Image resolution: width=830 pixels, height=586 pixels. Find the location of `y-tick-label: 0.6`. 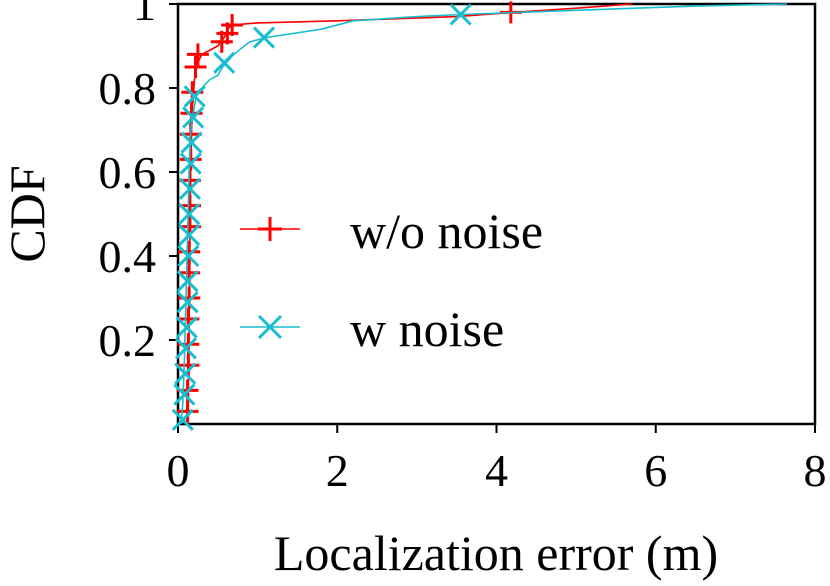

y-tick-label: 0.6 is located at coordinates (128, 172).